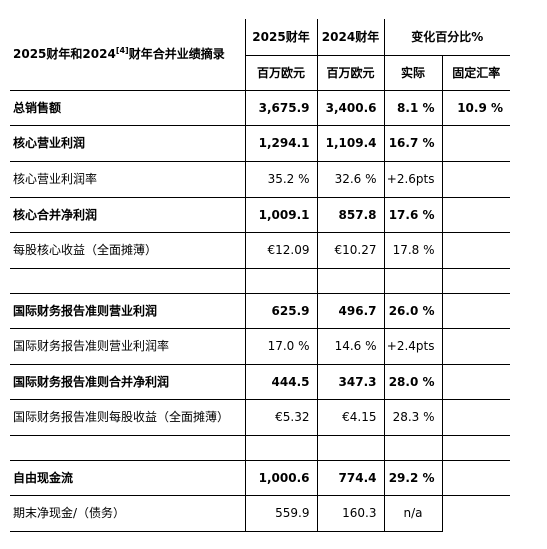 The image size is (547, 549). Describe the element at coordinates (127, 250) in the screenshot. I see `row-label: 每股核心收益（全面摊薄）` at that location.